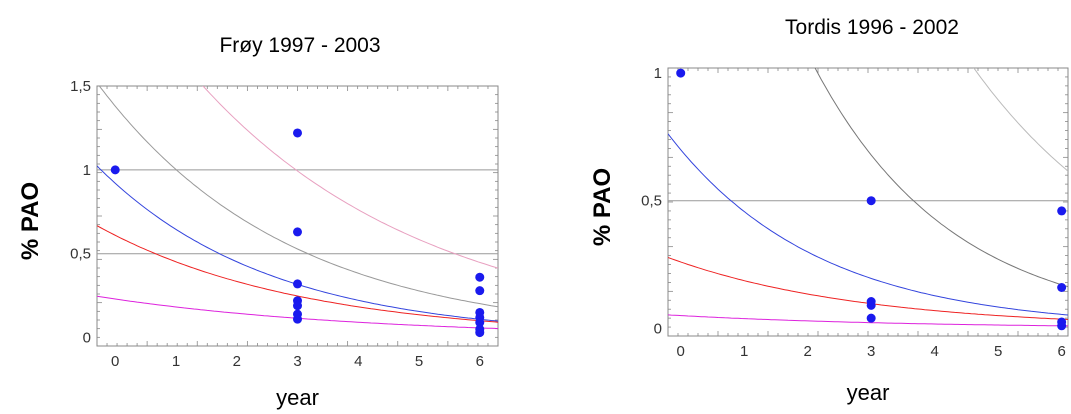 The height and width of the screenshot is (414, 1071). Describe the element at coordinates (299, 45) in the screenshot. I see `chart-title: Frøy 1997 - 2003` at that location.